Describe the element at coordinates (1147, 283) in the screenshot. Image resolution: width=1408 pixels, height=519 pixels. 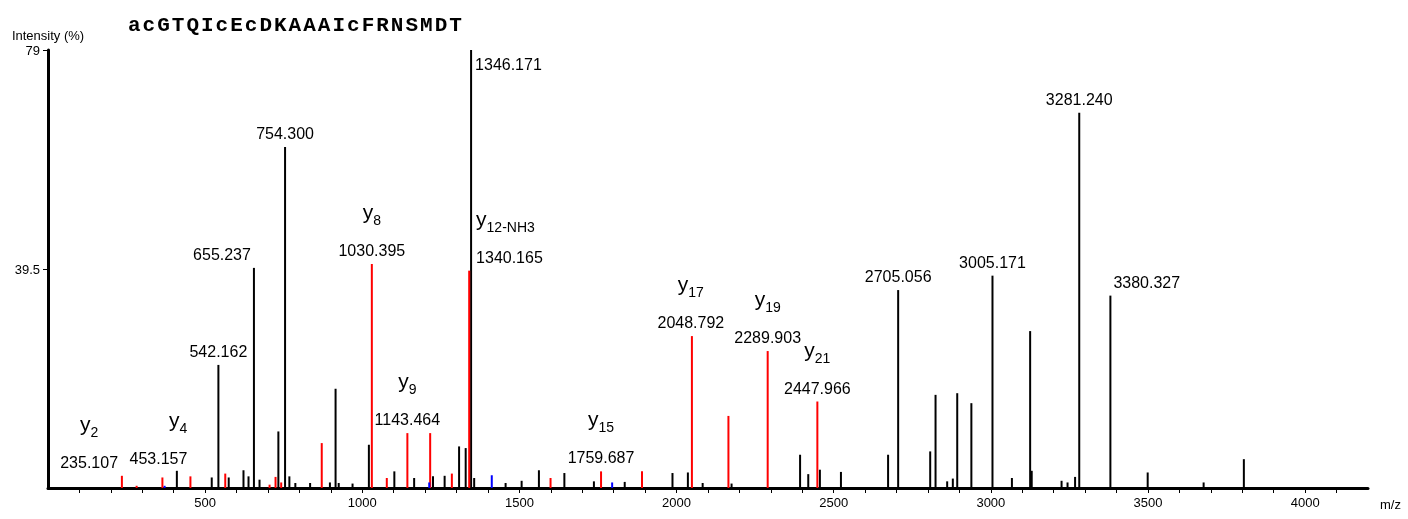
I see `annotation: 3380.327` at that location.